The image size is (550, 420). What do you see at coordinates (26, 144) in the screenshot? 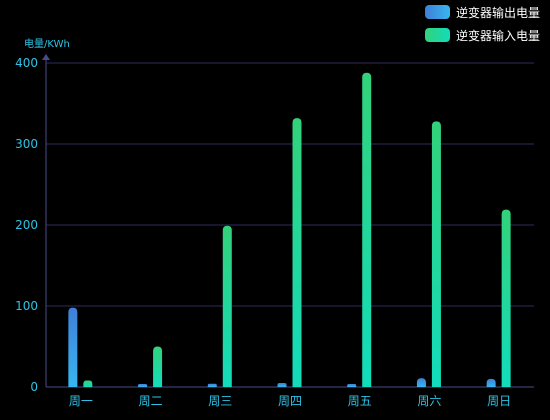
I see `y-tick-label: 300` at bounding box center [26, 144].